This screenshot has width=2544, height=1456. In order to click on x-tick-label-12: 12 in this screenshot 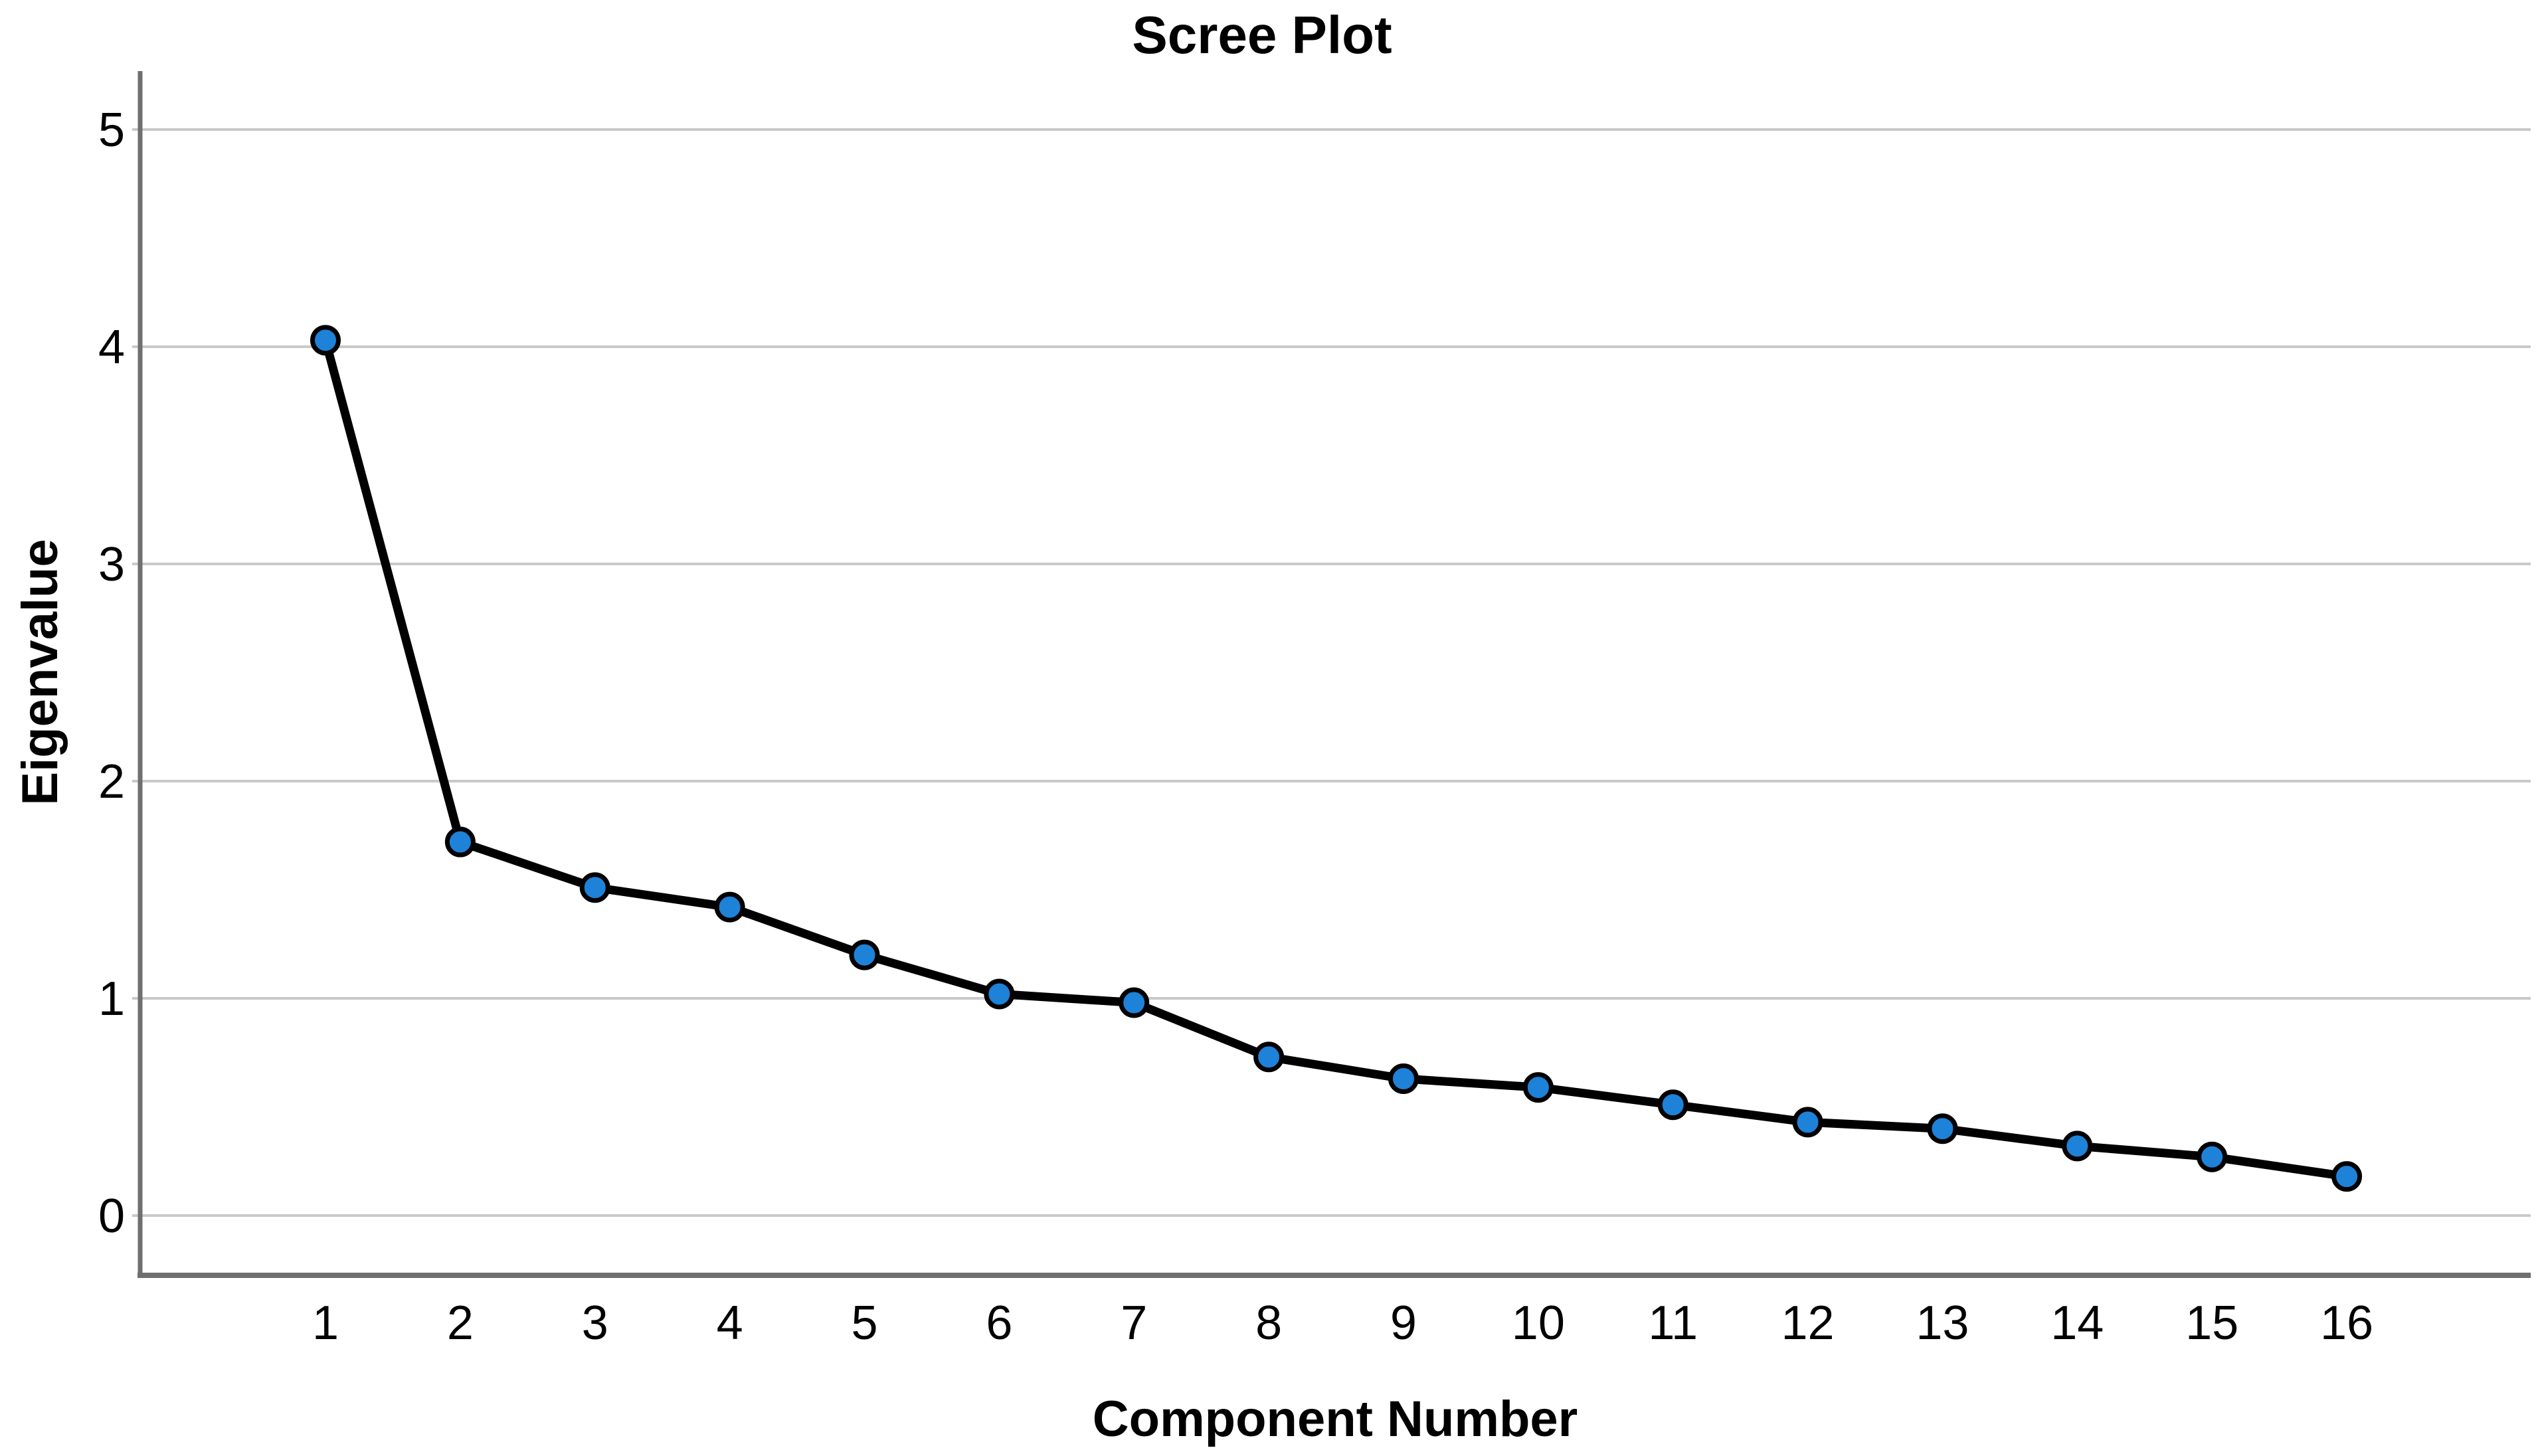, I will do `click(1808, 1323)`.